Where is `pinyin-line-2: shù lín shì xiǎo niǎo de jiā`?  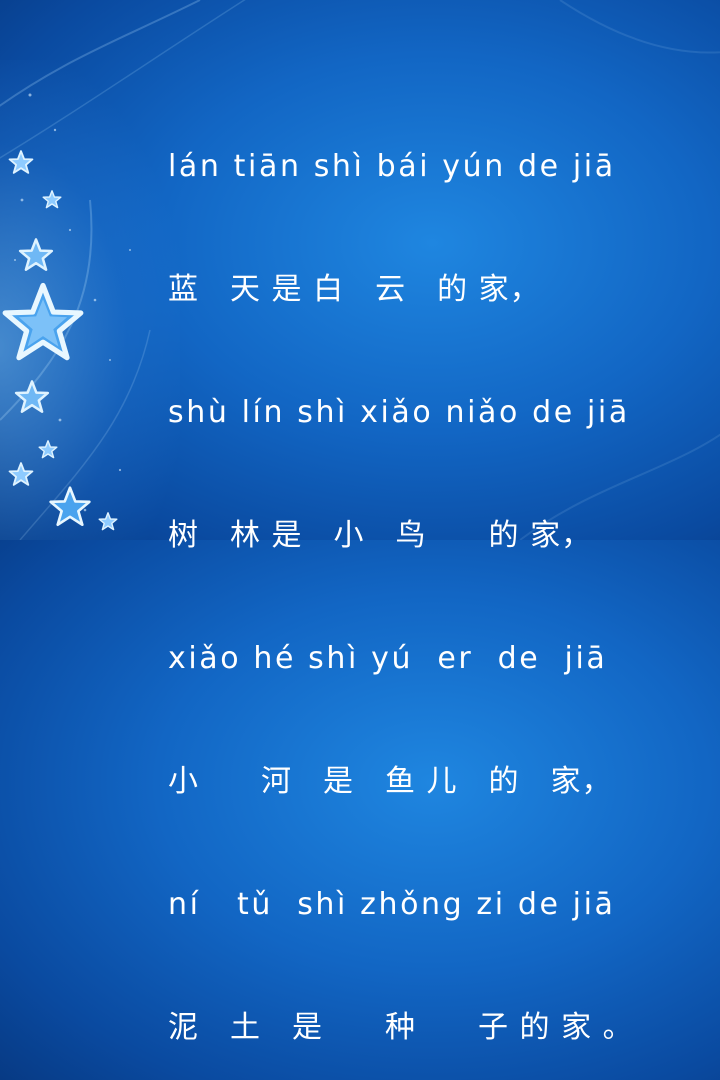
pinyin-line-2: shù lín shì xiǎo niǎo de jiā is located at coordinates (399, 412).